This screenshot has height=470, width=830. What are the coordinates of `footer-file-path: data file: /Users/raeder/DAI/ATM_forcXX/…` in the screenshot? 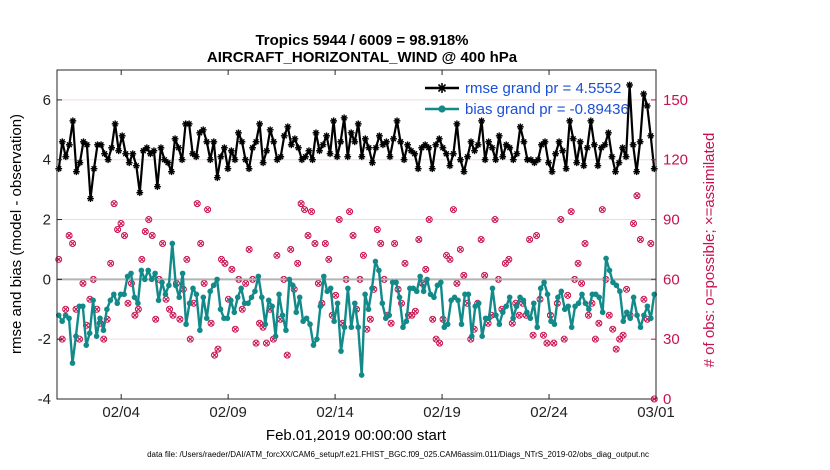 It's located at (398, 454).